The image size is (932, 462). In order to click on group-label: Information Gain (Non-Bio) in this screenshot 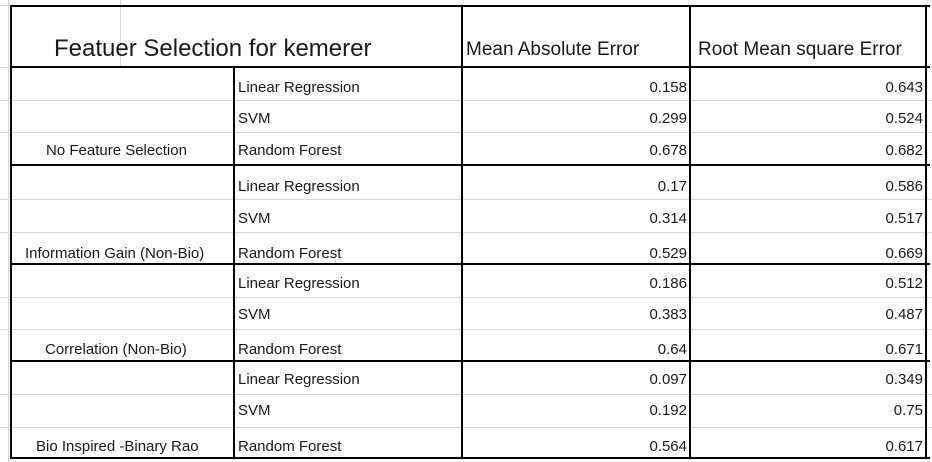, I will do `click(115, 253)`.